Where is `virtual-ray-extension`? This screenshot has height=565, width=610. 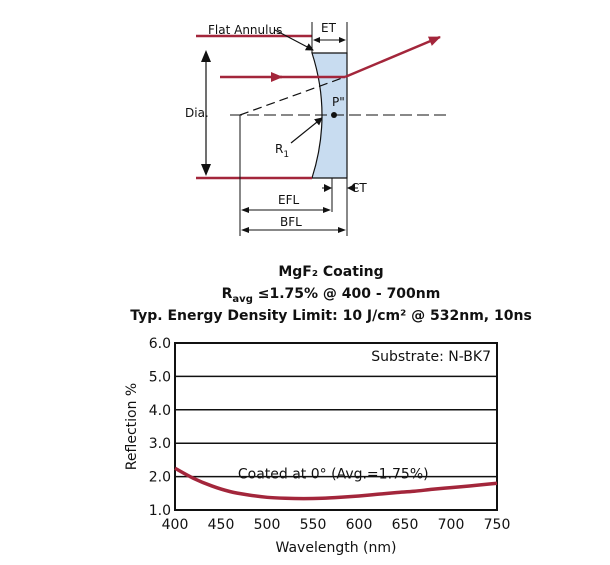 virtual-ray-extension is located at coordinates (292, 96).